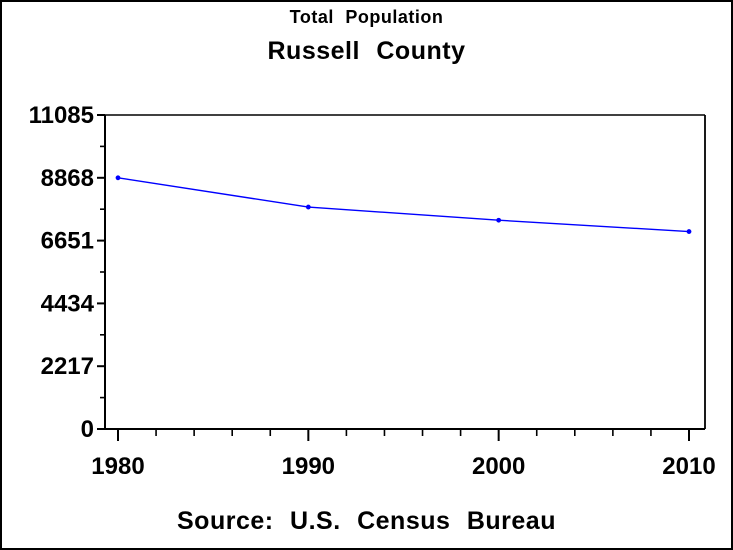  Describe the element at coordinates (67, 178) in the screenshot. I see `y-tick-label: 8868` at that location.